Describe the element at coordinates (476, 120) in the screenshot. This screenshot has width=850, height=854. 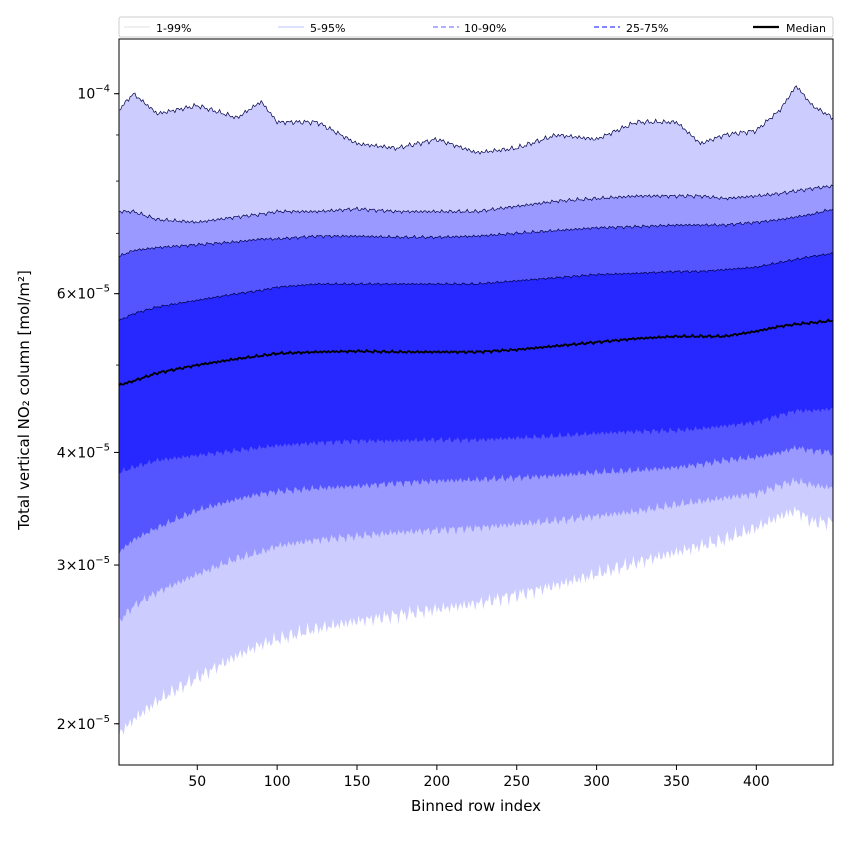
I see `band-upper-edge-1-99%` at that location.